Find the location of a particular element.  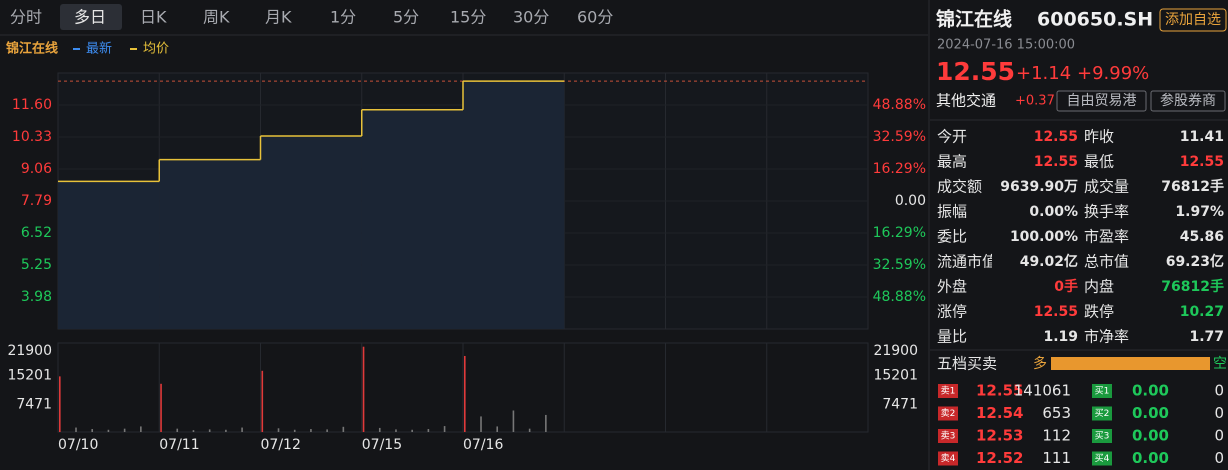

stat-value: 49.02亿 is located at coordinates (1049, 261).